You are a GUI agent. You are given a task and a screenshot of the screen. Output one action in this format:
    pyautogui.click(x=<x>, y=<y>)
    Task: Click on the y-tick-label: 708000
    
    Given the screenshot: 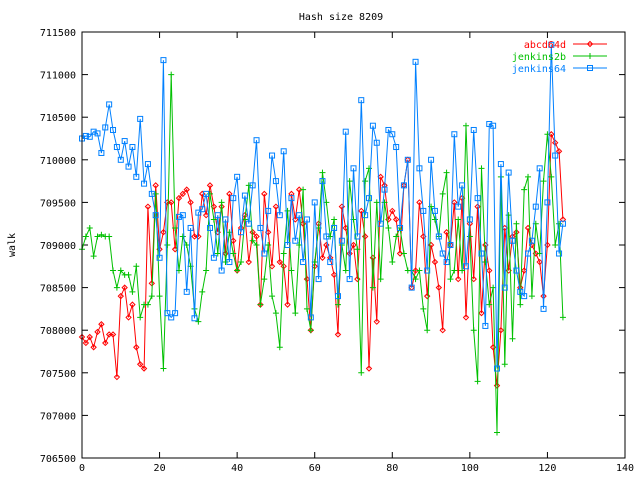 What is the action you would take?
    pyautogui.click(x=58, y=331)
    